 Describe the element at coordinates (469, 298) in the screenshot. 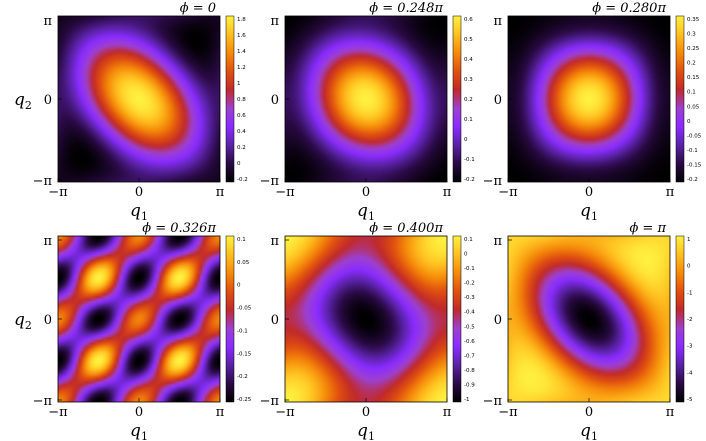

I see `colorbar-tick-label: -0.3` at that location.